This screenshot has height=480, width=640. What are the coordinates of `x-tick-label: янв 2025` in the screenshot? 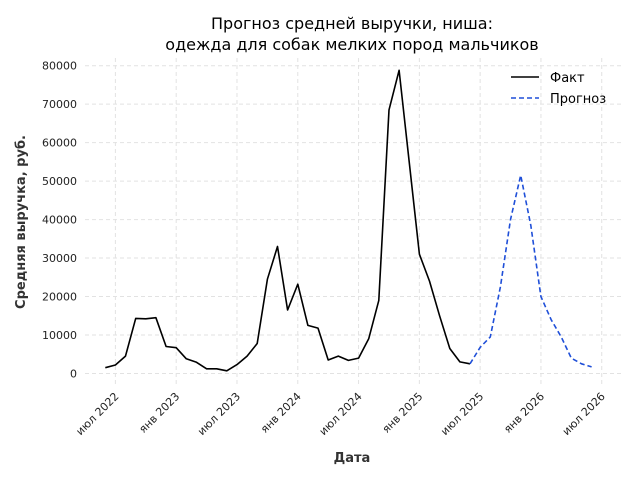 It's located at (403, 413).